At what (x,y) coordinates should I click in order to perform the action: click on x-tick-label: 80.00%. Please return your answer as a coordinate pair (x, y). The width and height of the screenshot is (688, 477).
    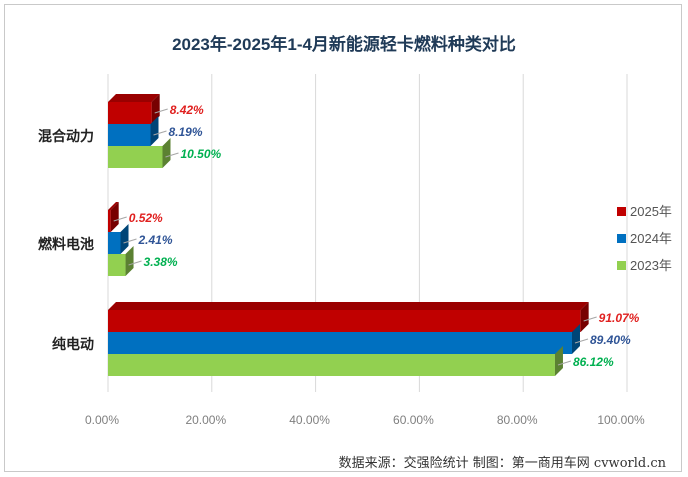
    Looking at the image, I should click on (517, 420).